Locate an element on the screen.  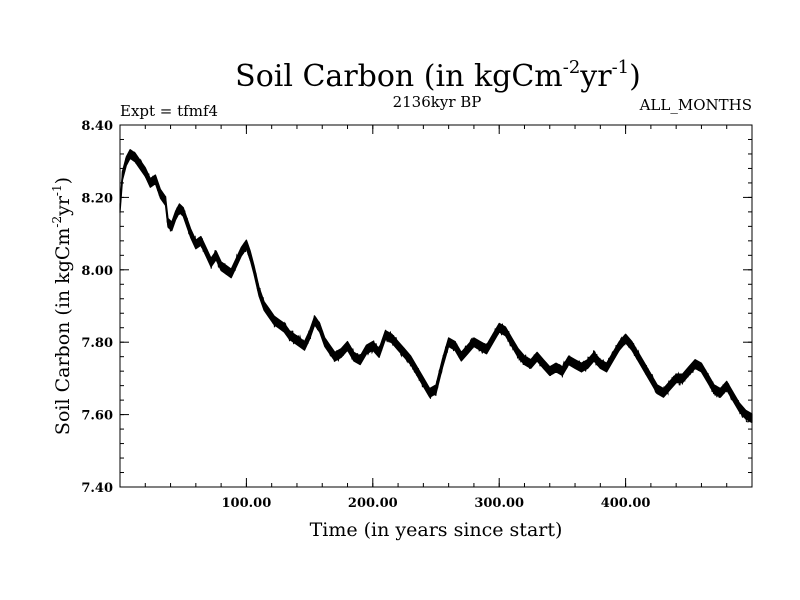
y-axis-title: Soil Carbon (in kgCm-2yr-1) is located at coordinates (62, 306).